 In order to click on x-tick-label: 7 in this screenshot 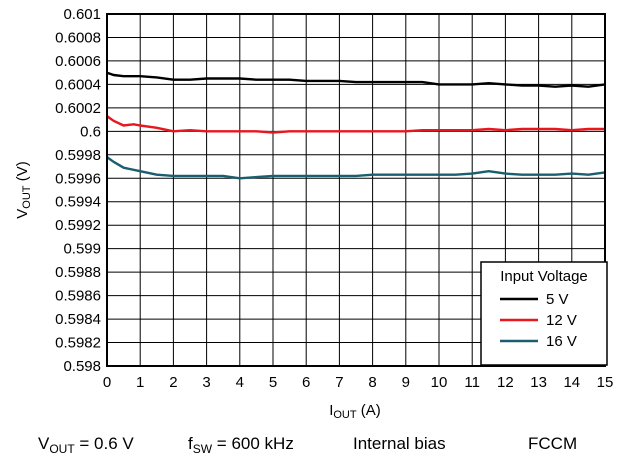, I will do `click(339, 382)`.